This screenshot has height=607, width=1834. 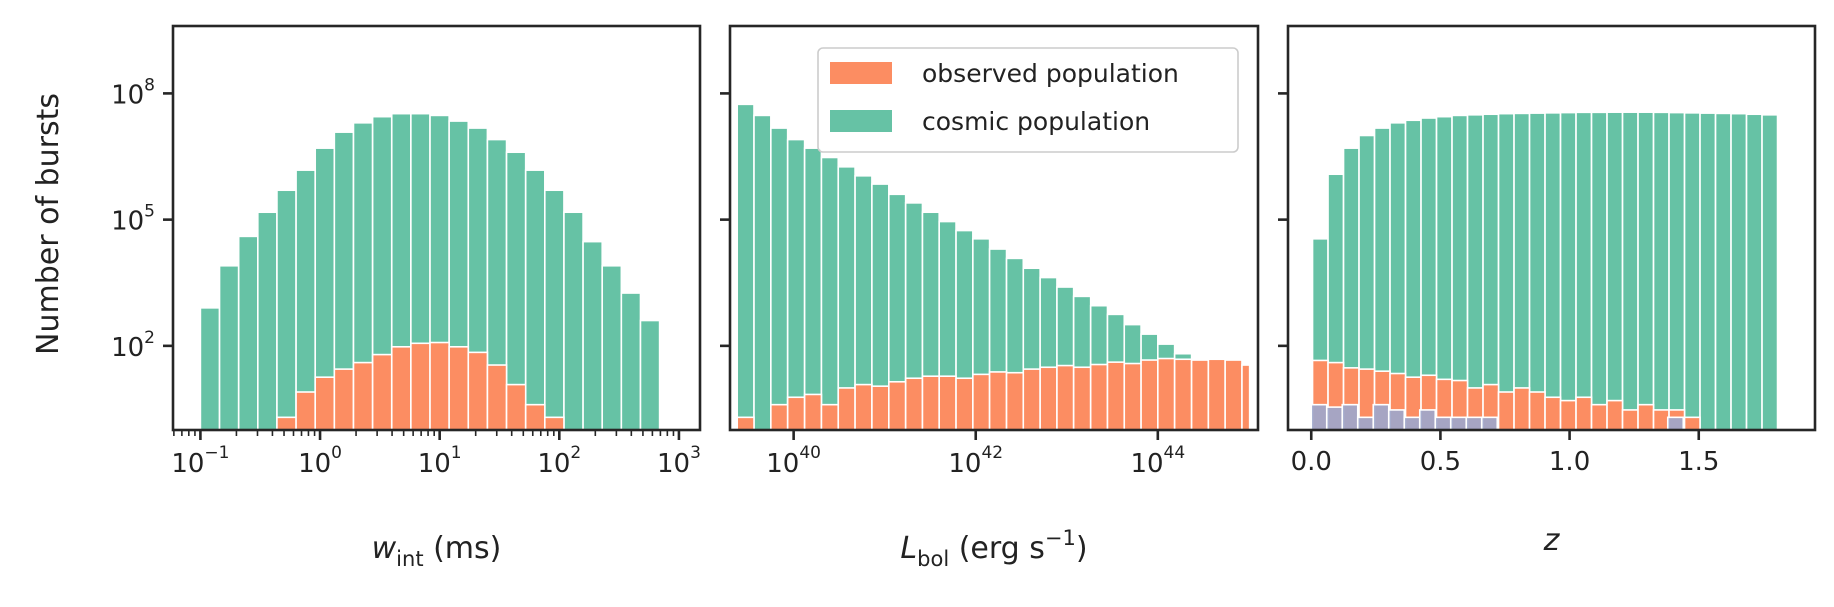 I want to click on x-tick-label: 0.5, so click(x=1440, y=462).